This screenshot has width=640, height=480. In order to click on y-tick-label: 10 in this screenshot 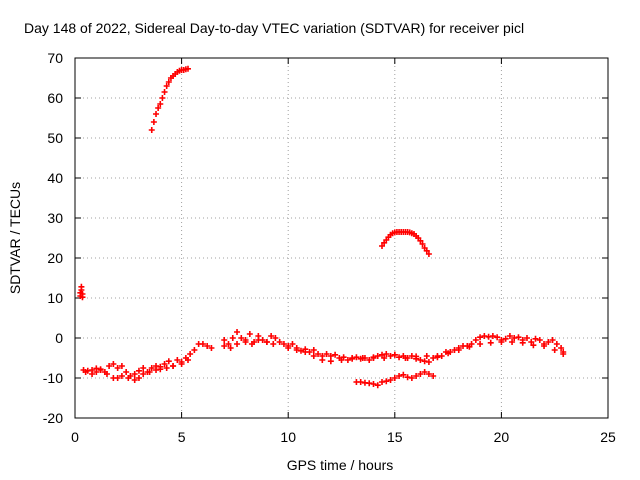, I will do `click(55, 298)`.